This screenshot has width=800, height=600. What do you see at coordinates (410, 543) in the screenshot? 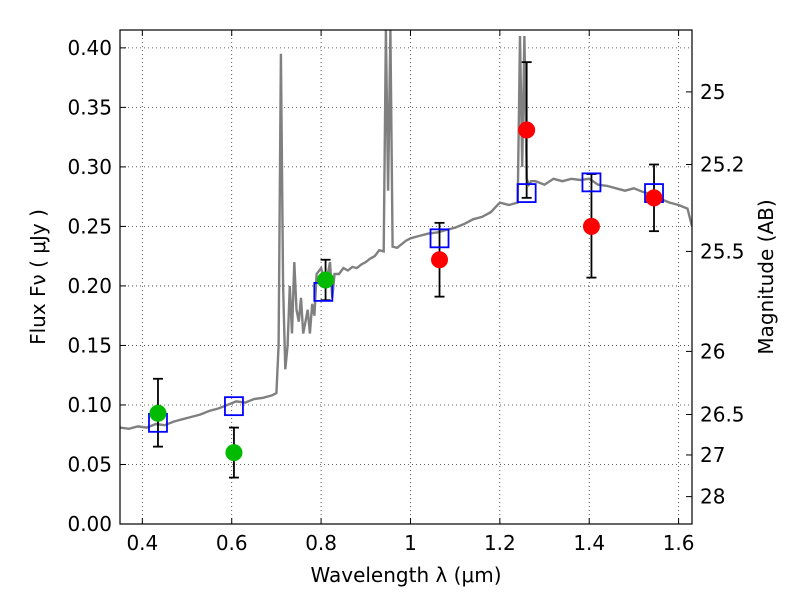
I see `x-tick-label: 1` at bounding box center [410, 543].